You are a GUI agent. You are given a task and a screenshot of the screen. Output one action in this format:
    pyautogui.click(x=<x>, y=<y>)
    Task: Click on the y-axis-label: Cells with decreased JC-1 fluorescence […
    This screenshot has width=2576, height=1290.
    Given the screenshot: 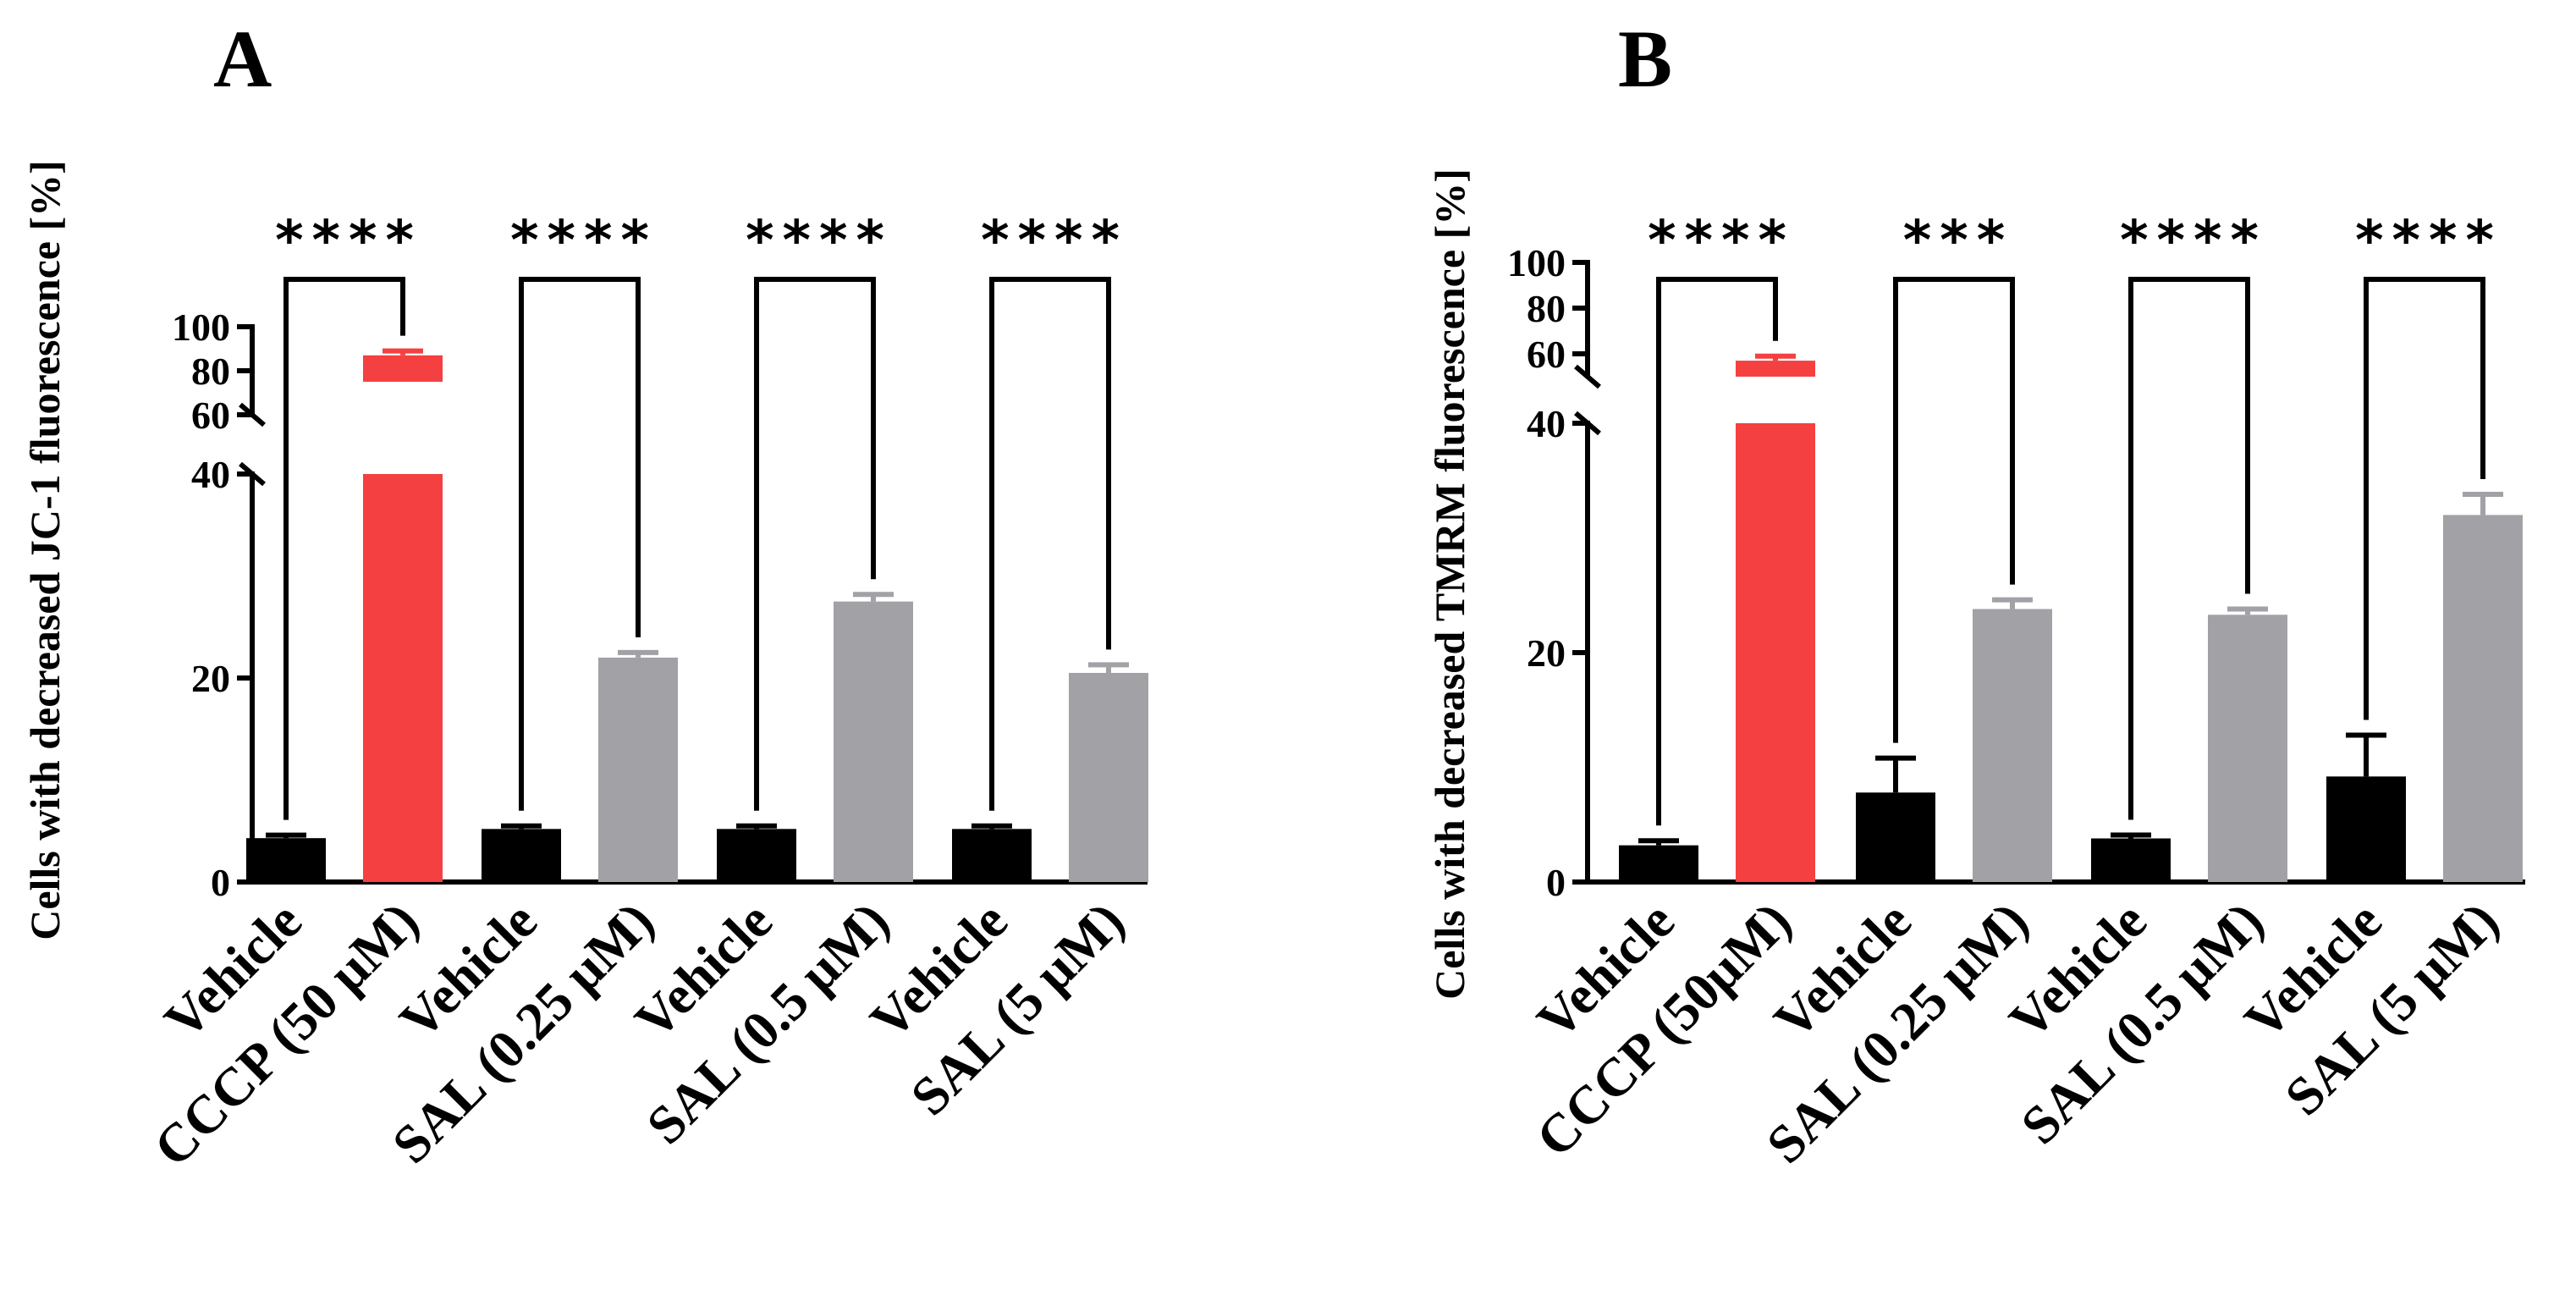 What is the action you would take?
    pyautogui.click(x=45, y=550)
    